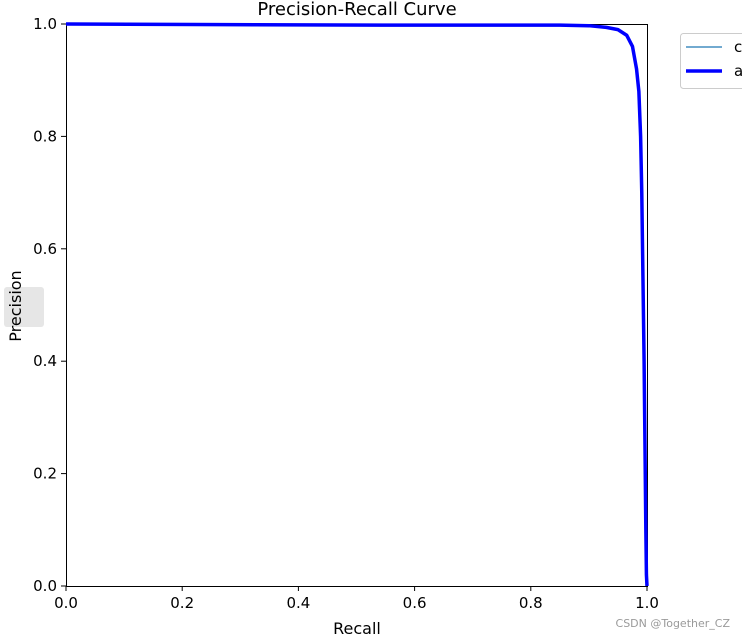 The width and height of the screenshot is (742, 636). I want to click on x-tick-label: 0.0, so click(66, 603).